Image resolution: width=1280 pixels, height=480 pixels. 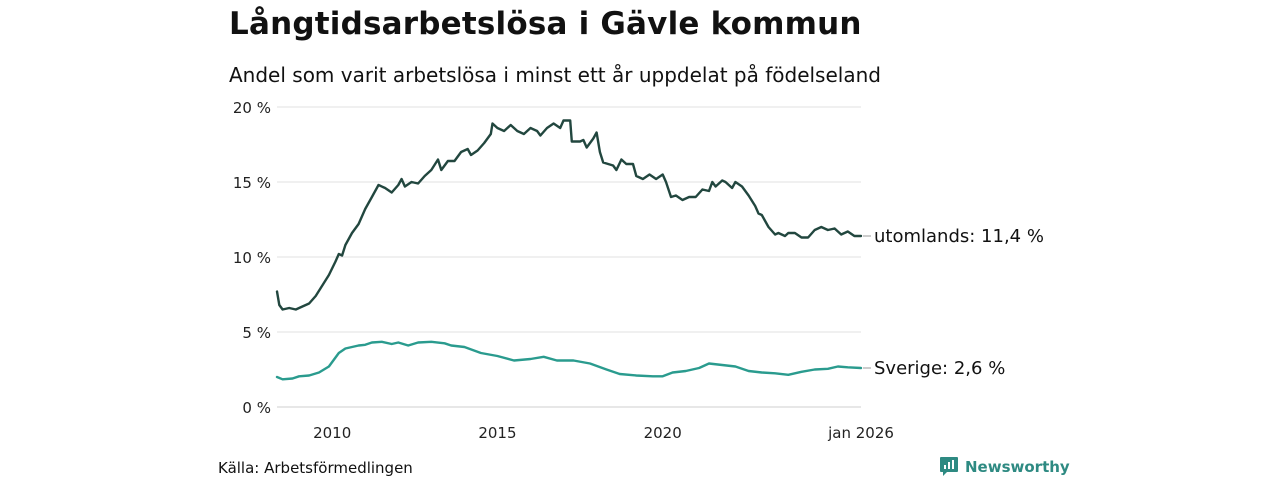 I want to click on y-tick-label: 20 %, so click(x=252, y=108).